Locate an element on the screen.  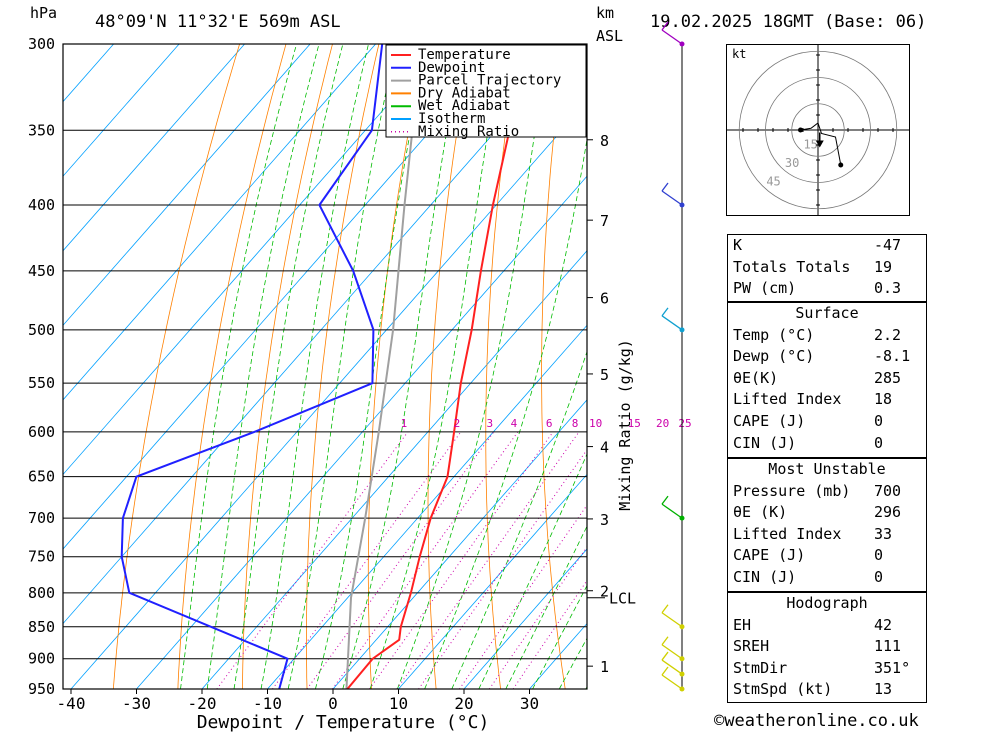
surface-value: 18 is located at coordinates (883, 399).